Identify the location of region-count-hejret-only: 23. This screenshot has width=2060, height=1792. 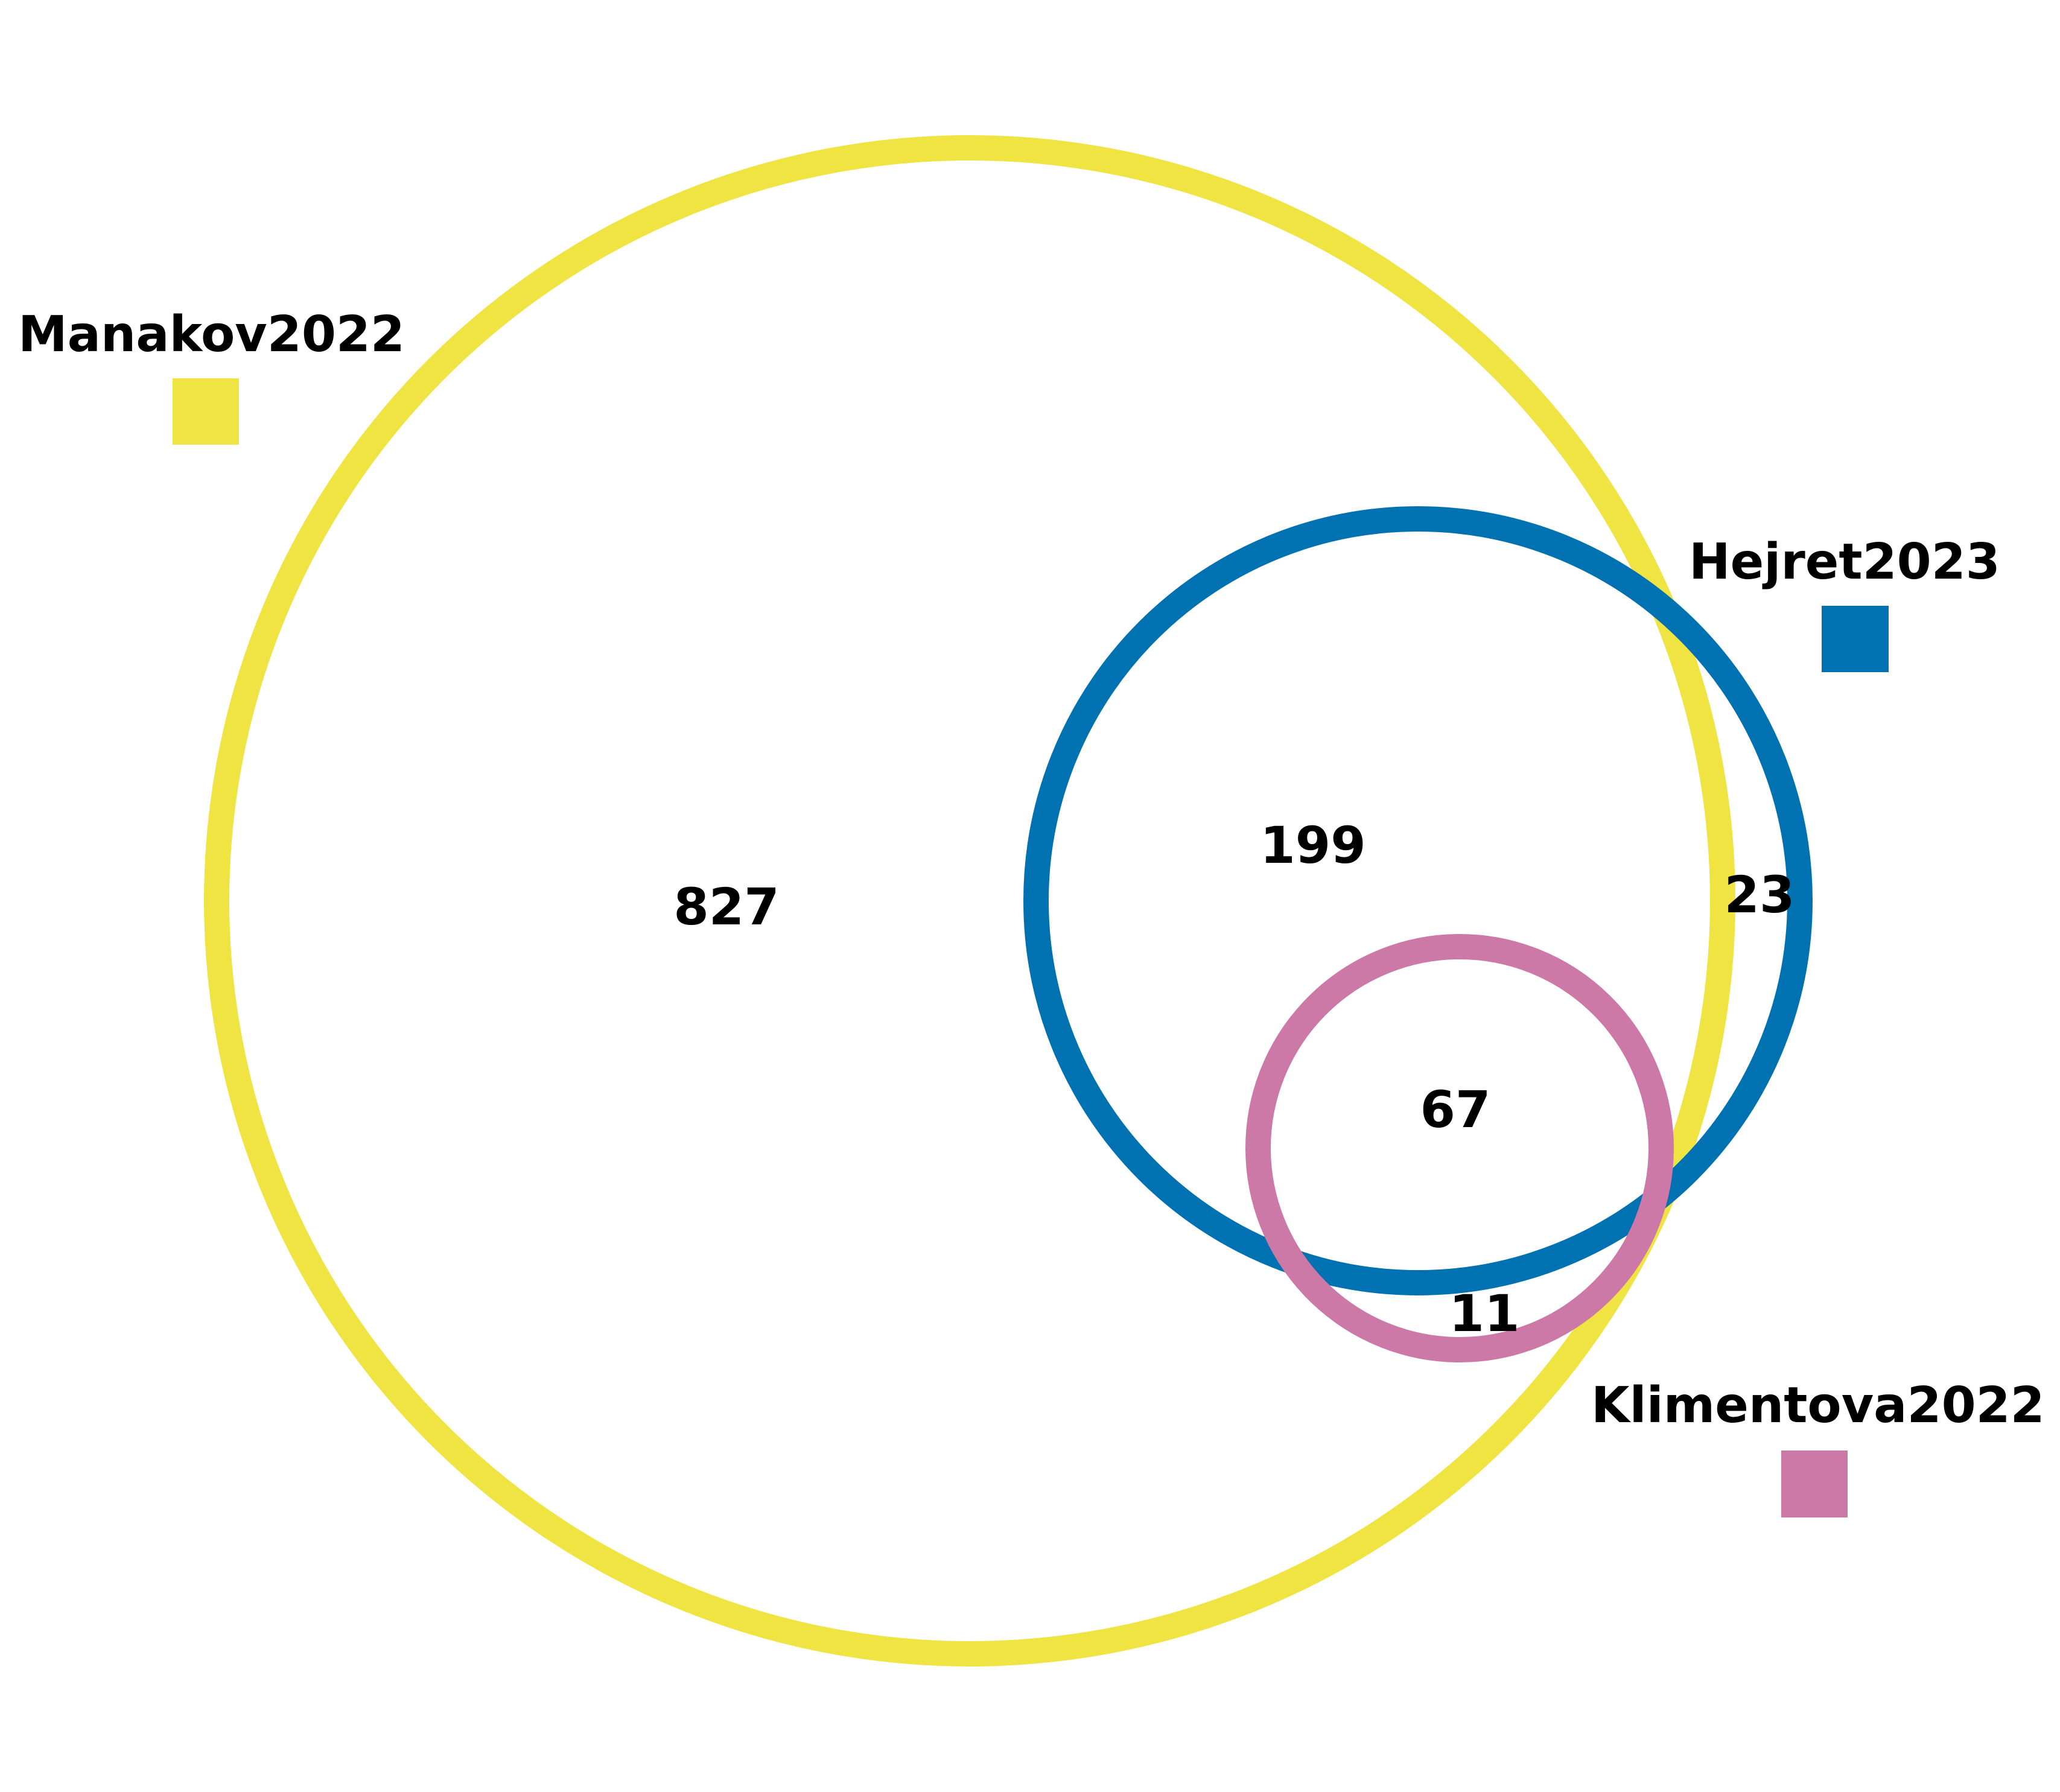
(1760, 894).